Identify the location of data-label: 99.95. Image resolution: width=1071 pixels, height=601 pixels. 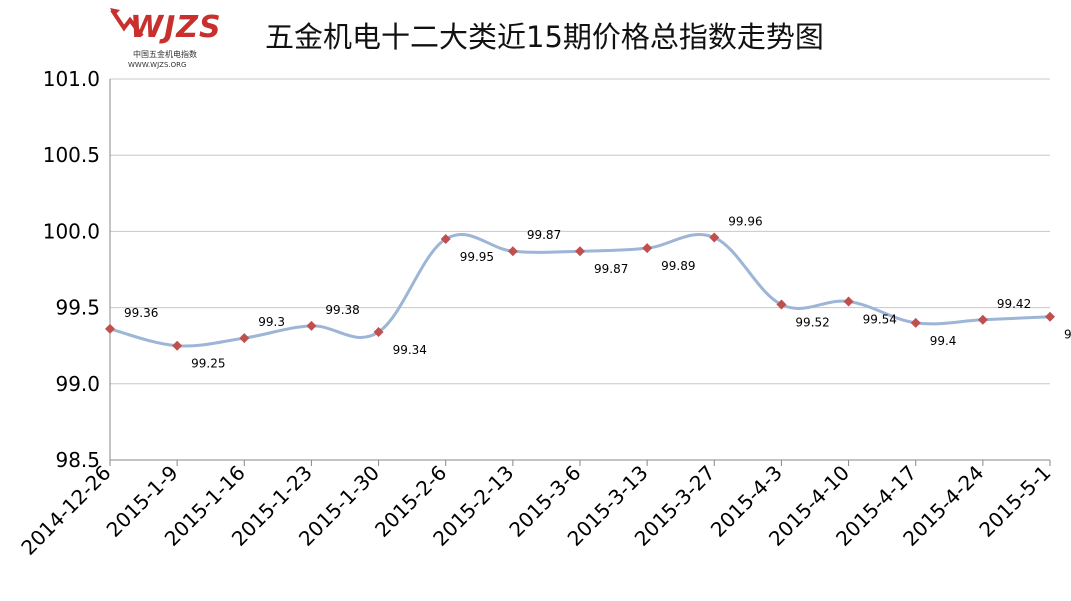
(477, 257).